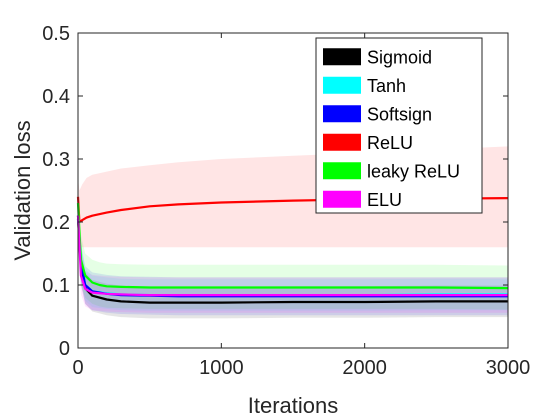  Describe the element at coordinates (386, 86) in the screenshot. I see `legend-label-tanh: Tanh` at that location.